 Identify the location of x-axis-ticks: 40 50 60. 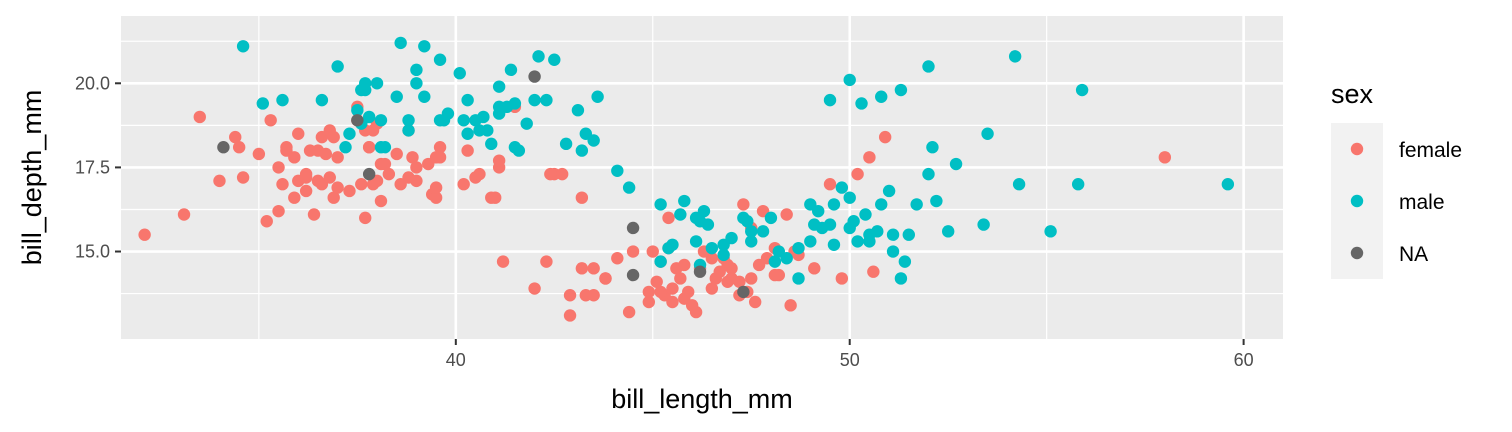
(850, 354).